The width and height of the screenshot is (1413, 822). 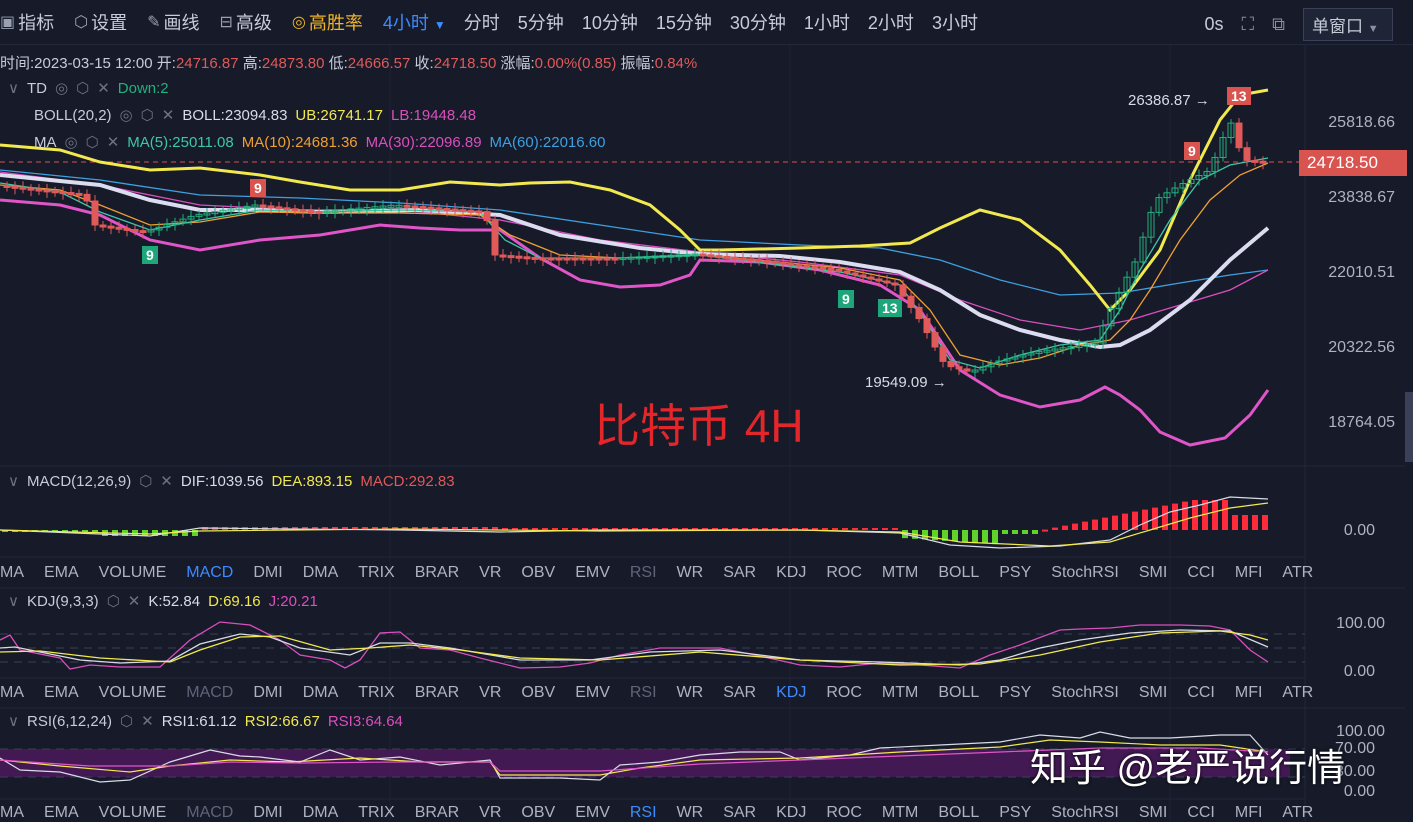 What do you see at coordinates (890, 23) in the screenshot?
I see `period-2h: 2小时` at bounding box center [890, 23].